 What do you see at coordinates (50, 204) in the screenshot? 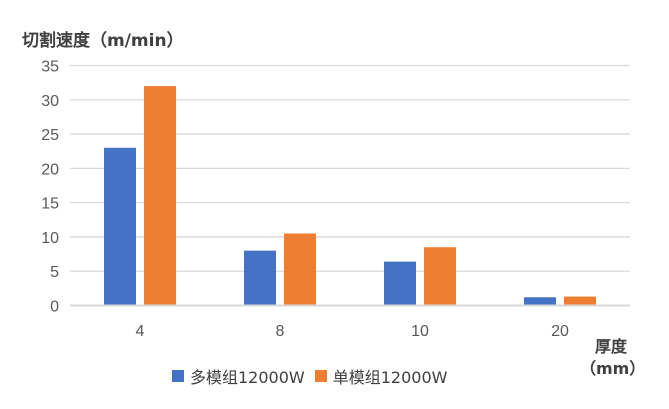
I see `y-tick-label: 15` at bounding box center [50, 204].